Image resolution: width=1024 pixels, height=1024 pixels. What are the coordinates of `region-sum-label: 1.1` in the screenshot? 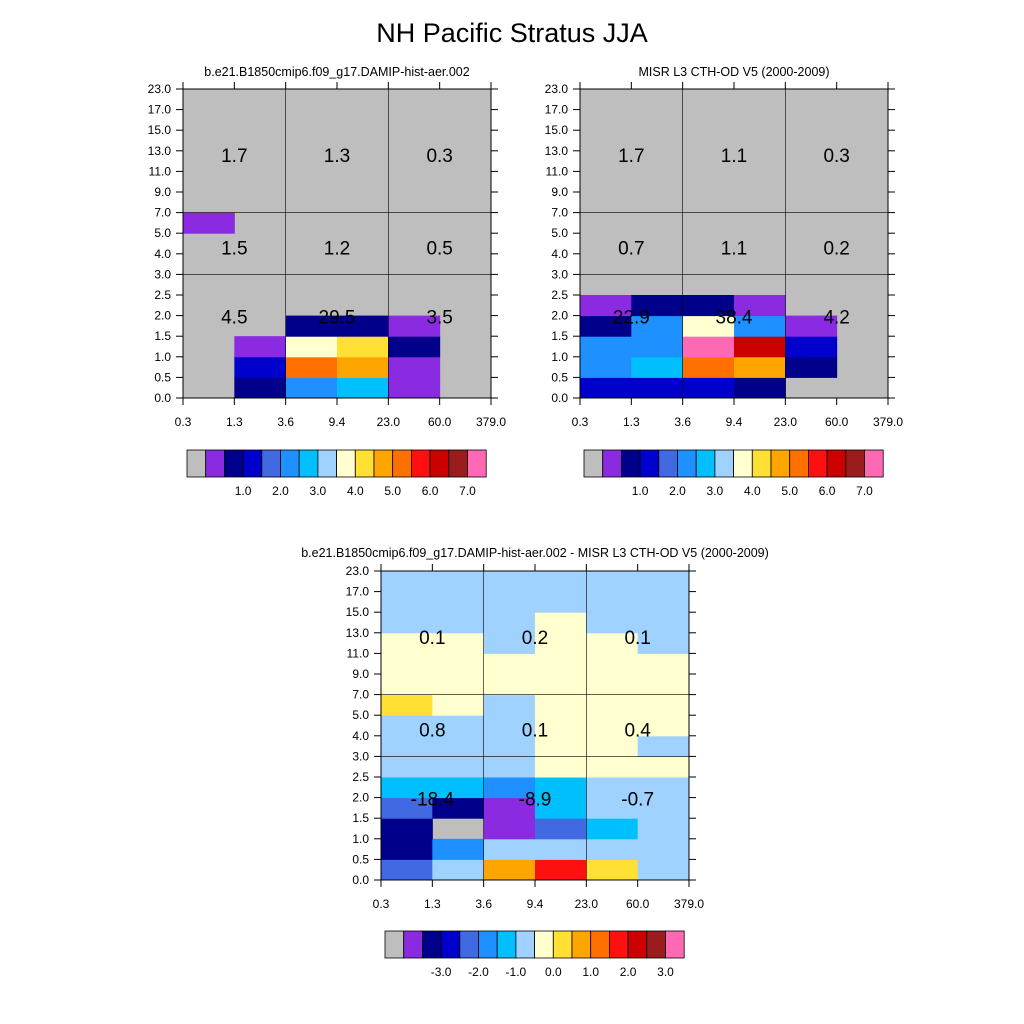 It's located at (734, 249).